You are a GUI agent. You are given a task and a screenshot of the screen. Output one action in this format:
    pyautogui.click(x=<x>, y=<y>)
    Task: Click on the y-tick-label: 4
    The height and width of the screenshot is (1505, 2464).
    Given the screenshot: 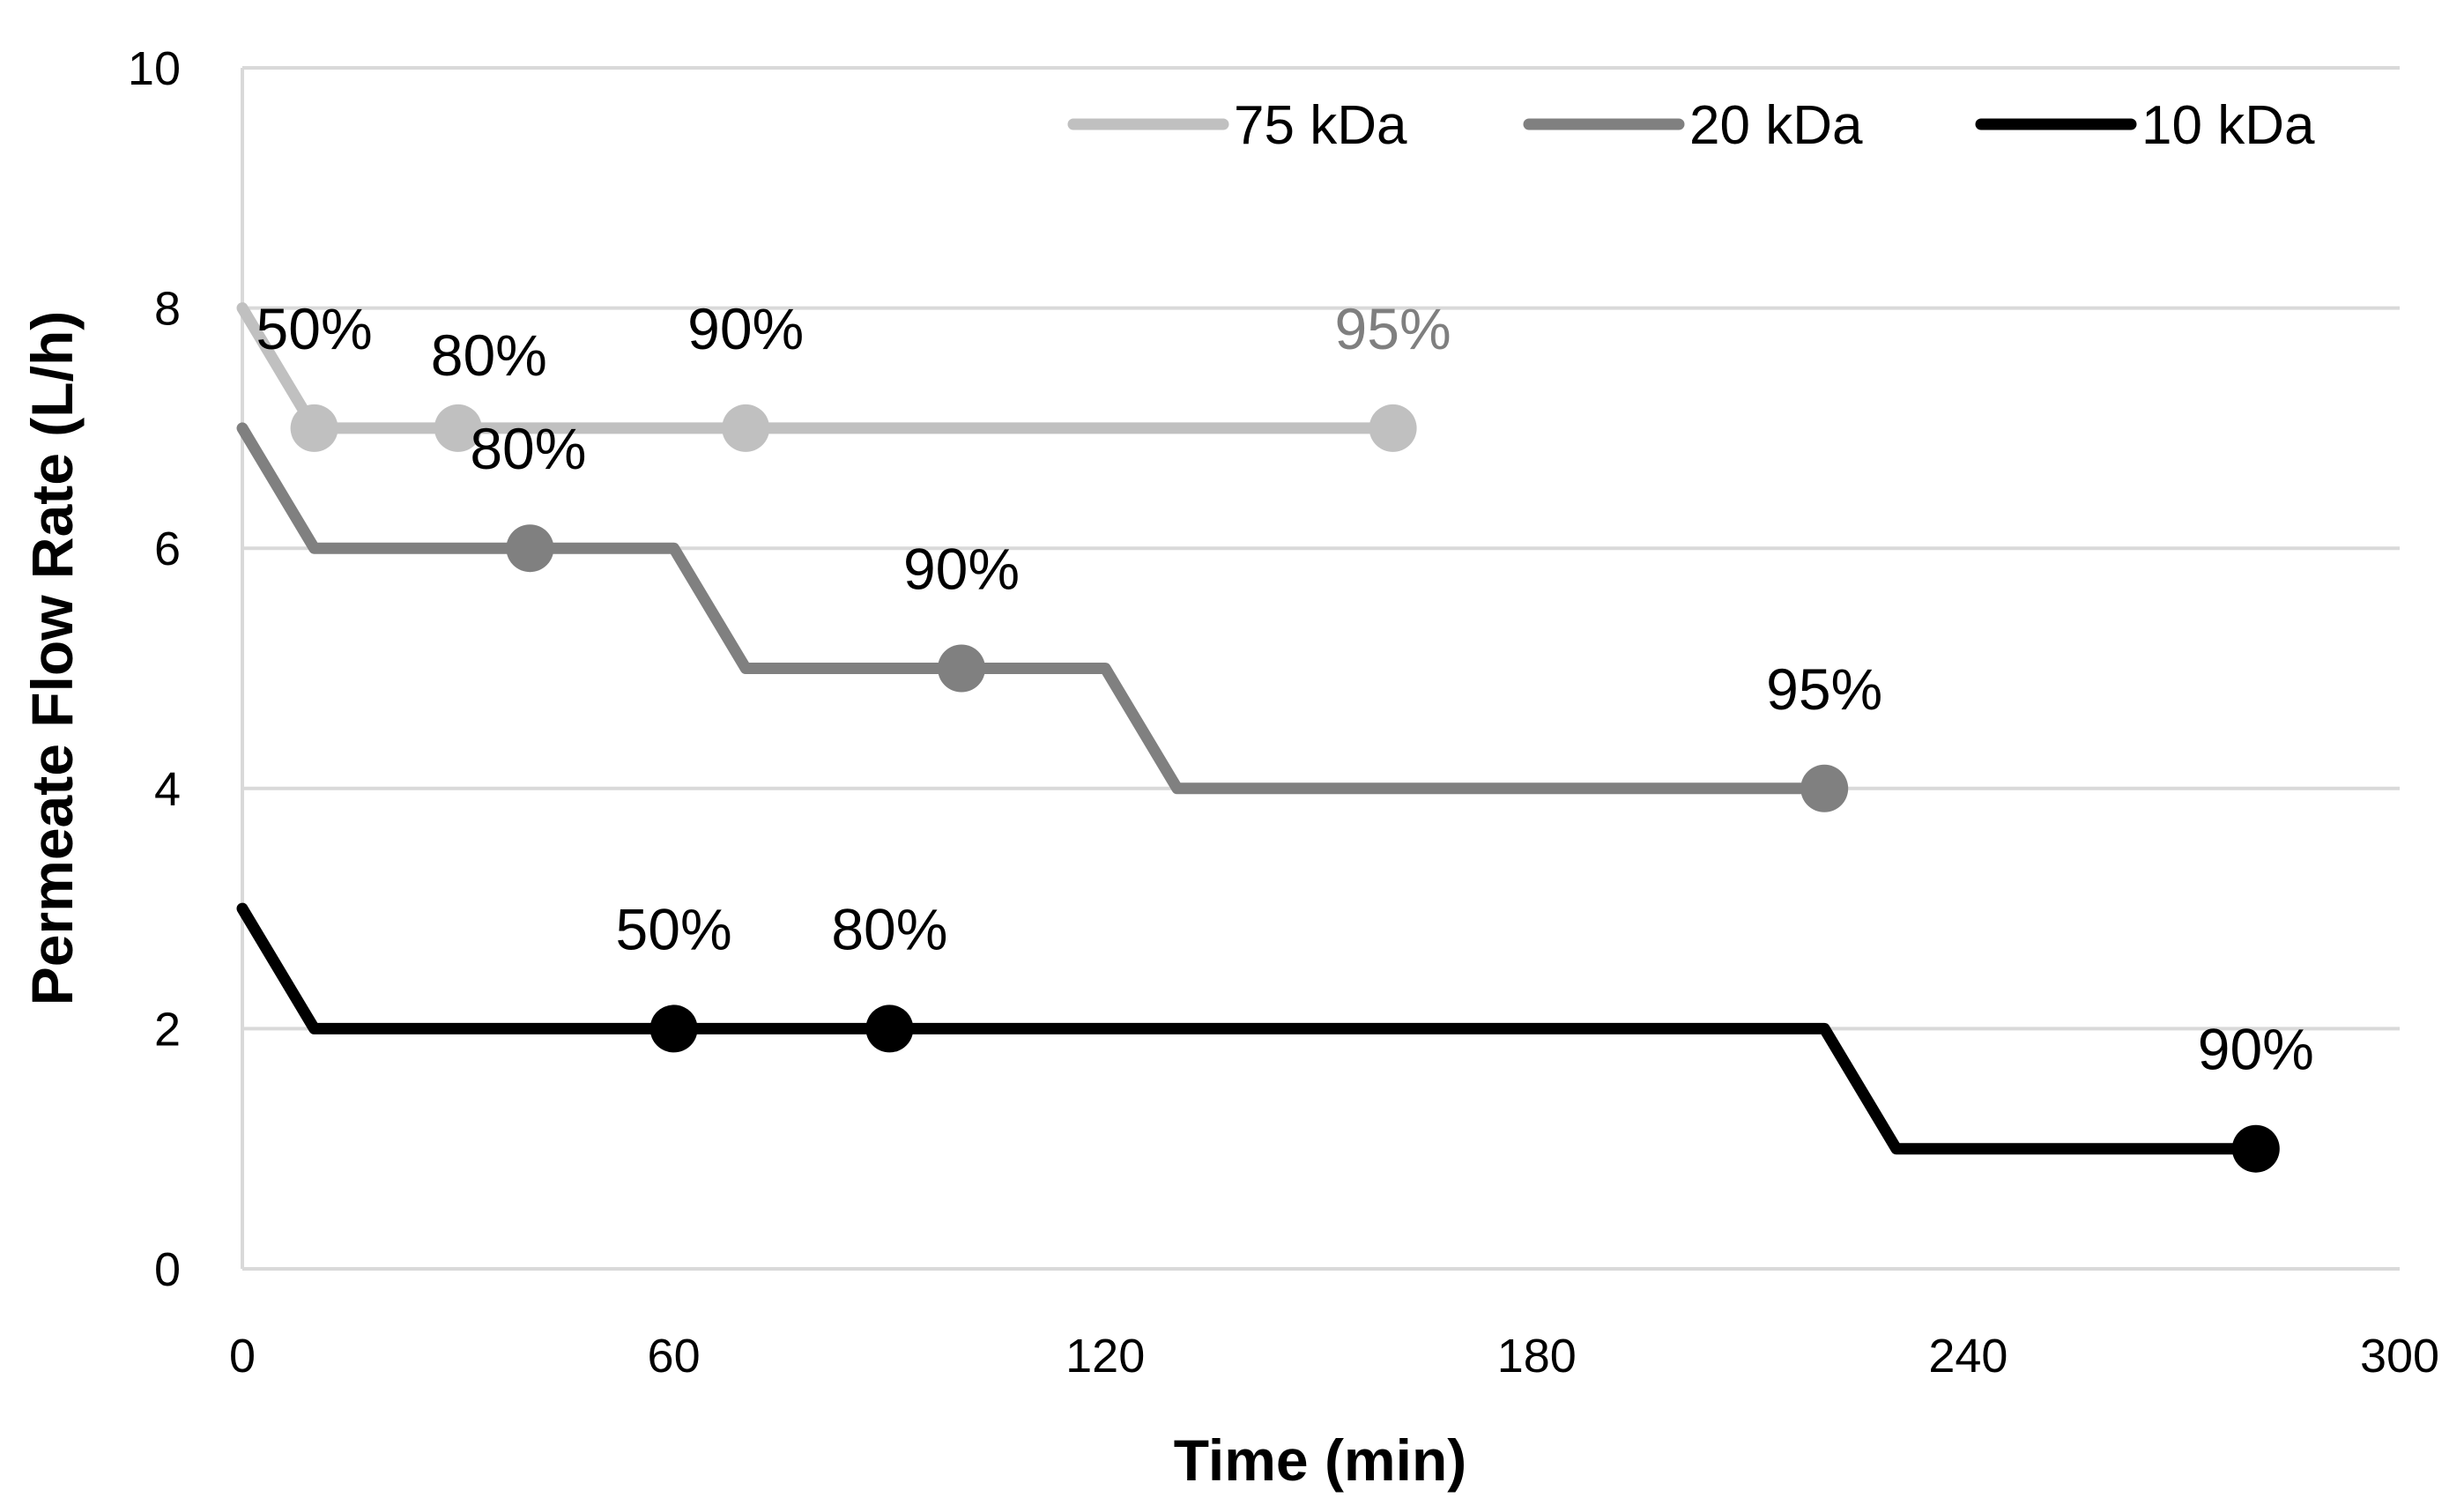 What is the action you would take?
    pyautogui.click(x=167, y=789)
    